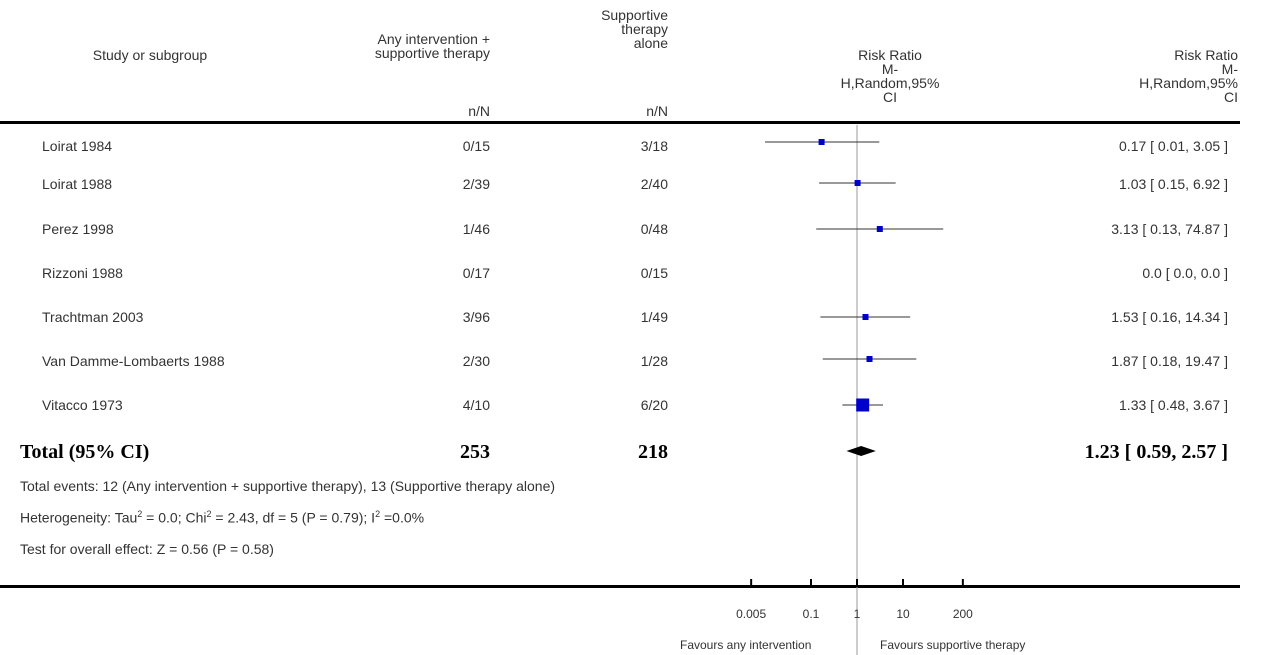 This screenshot has height=655, width=1268. Describe the element at coordinates (433, 39) in the screenshot. I see `header-treatment-line1: Any intervention +` at that location.